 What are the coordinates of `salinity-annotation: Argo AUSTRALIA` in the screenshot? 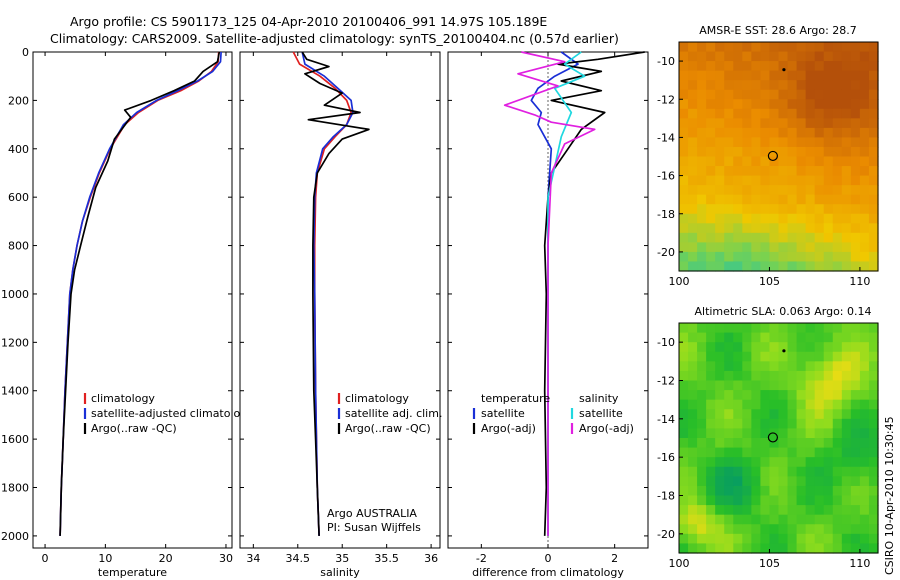 It's located at (372, 513).